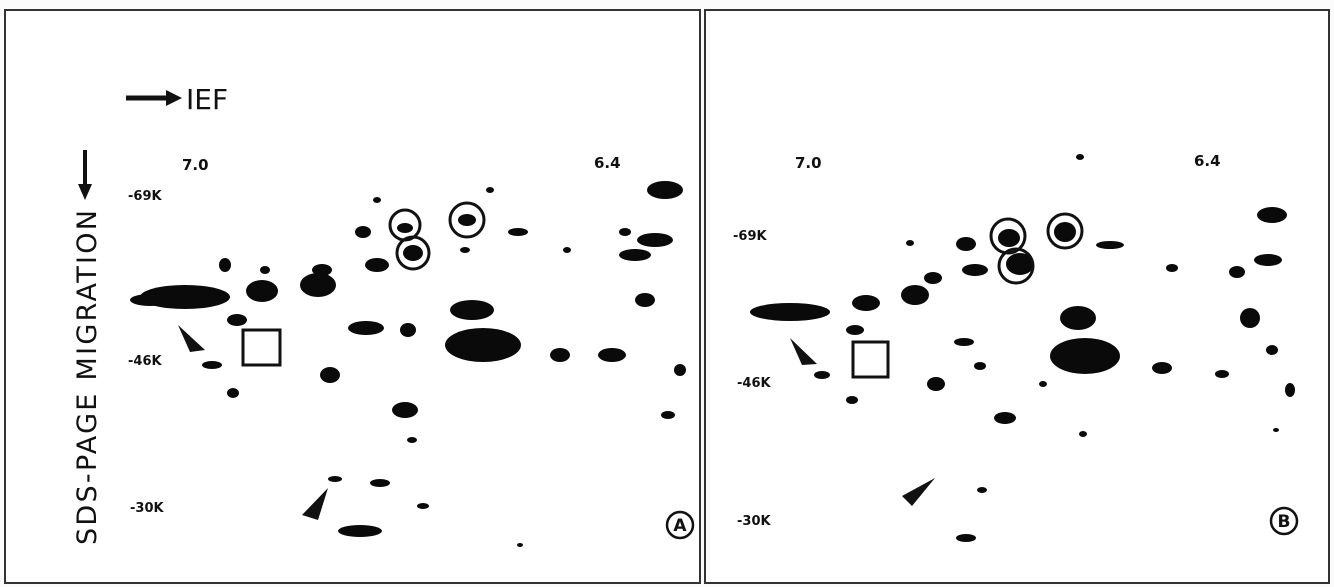  I want to click on sds-arrowhead, so click(85, 192).